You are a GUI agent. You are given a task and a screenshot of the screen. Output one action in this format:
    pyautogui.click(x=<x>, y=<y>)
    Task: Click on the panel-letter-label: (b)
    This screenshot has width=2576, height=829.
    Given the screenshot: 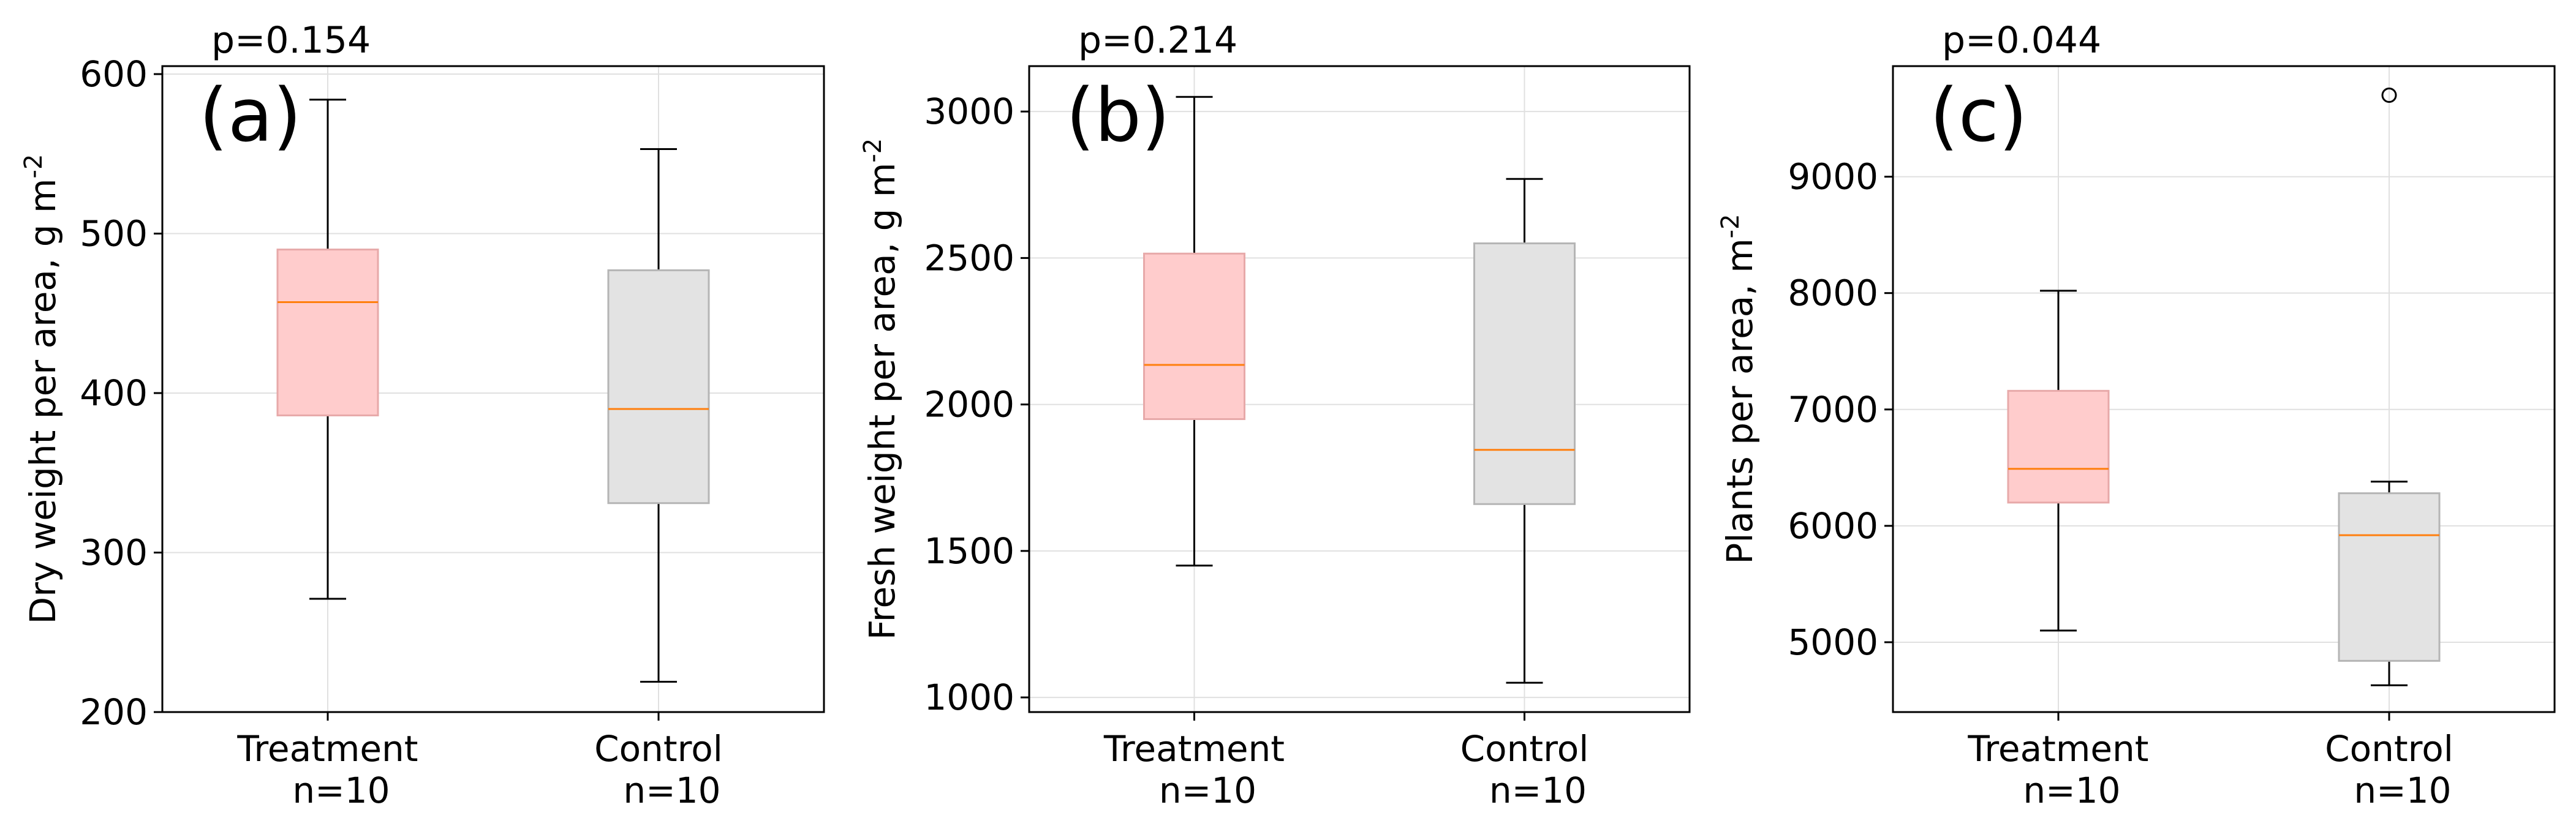 What is the action you would take?
    pyautogui.click(x=1118, y=116)
    